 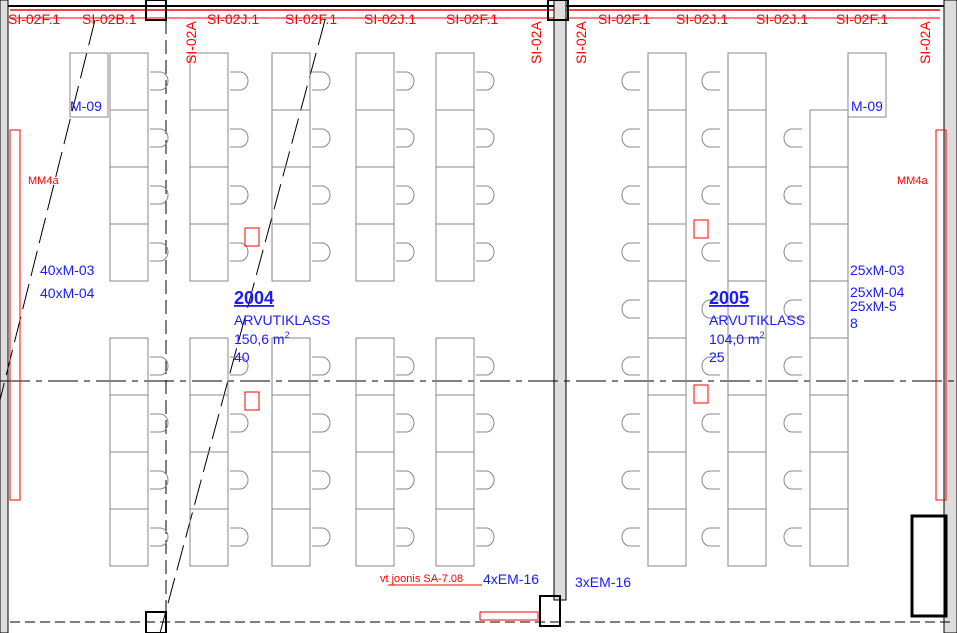 I want to click on equipment-count: 25xM-5, so click(x=873, y=306).